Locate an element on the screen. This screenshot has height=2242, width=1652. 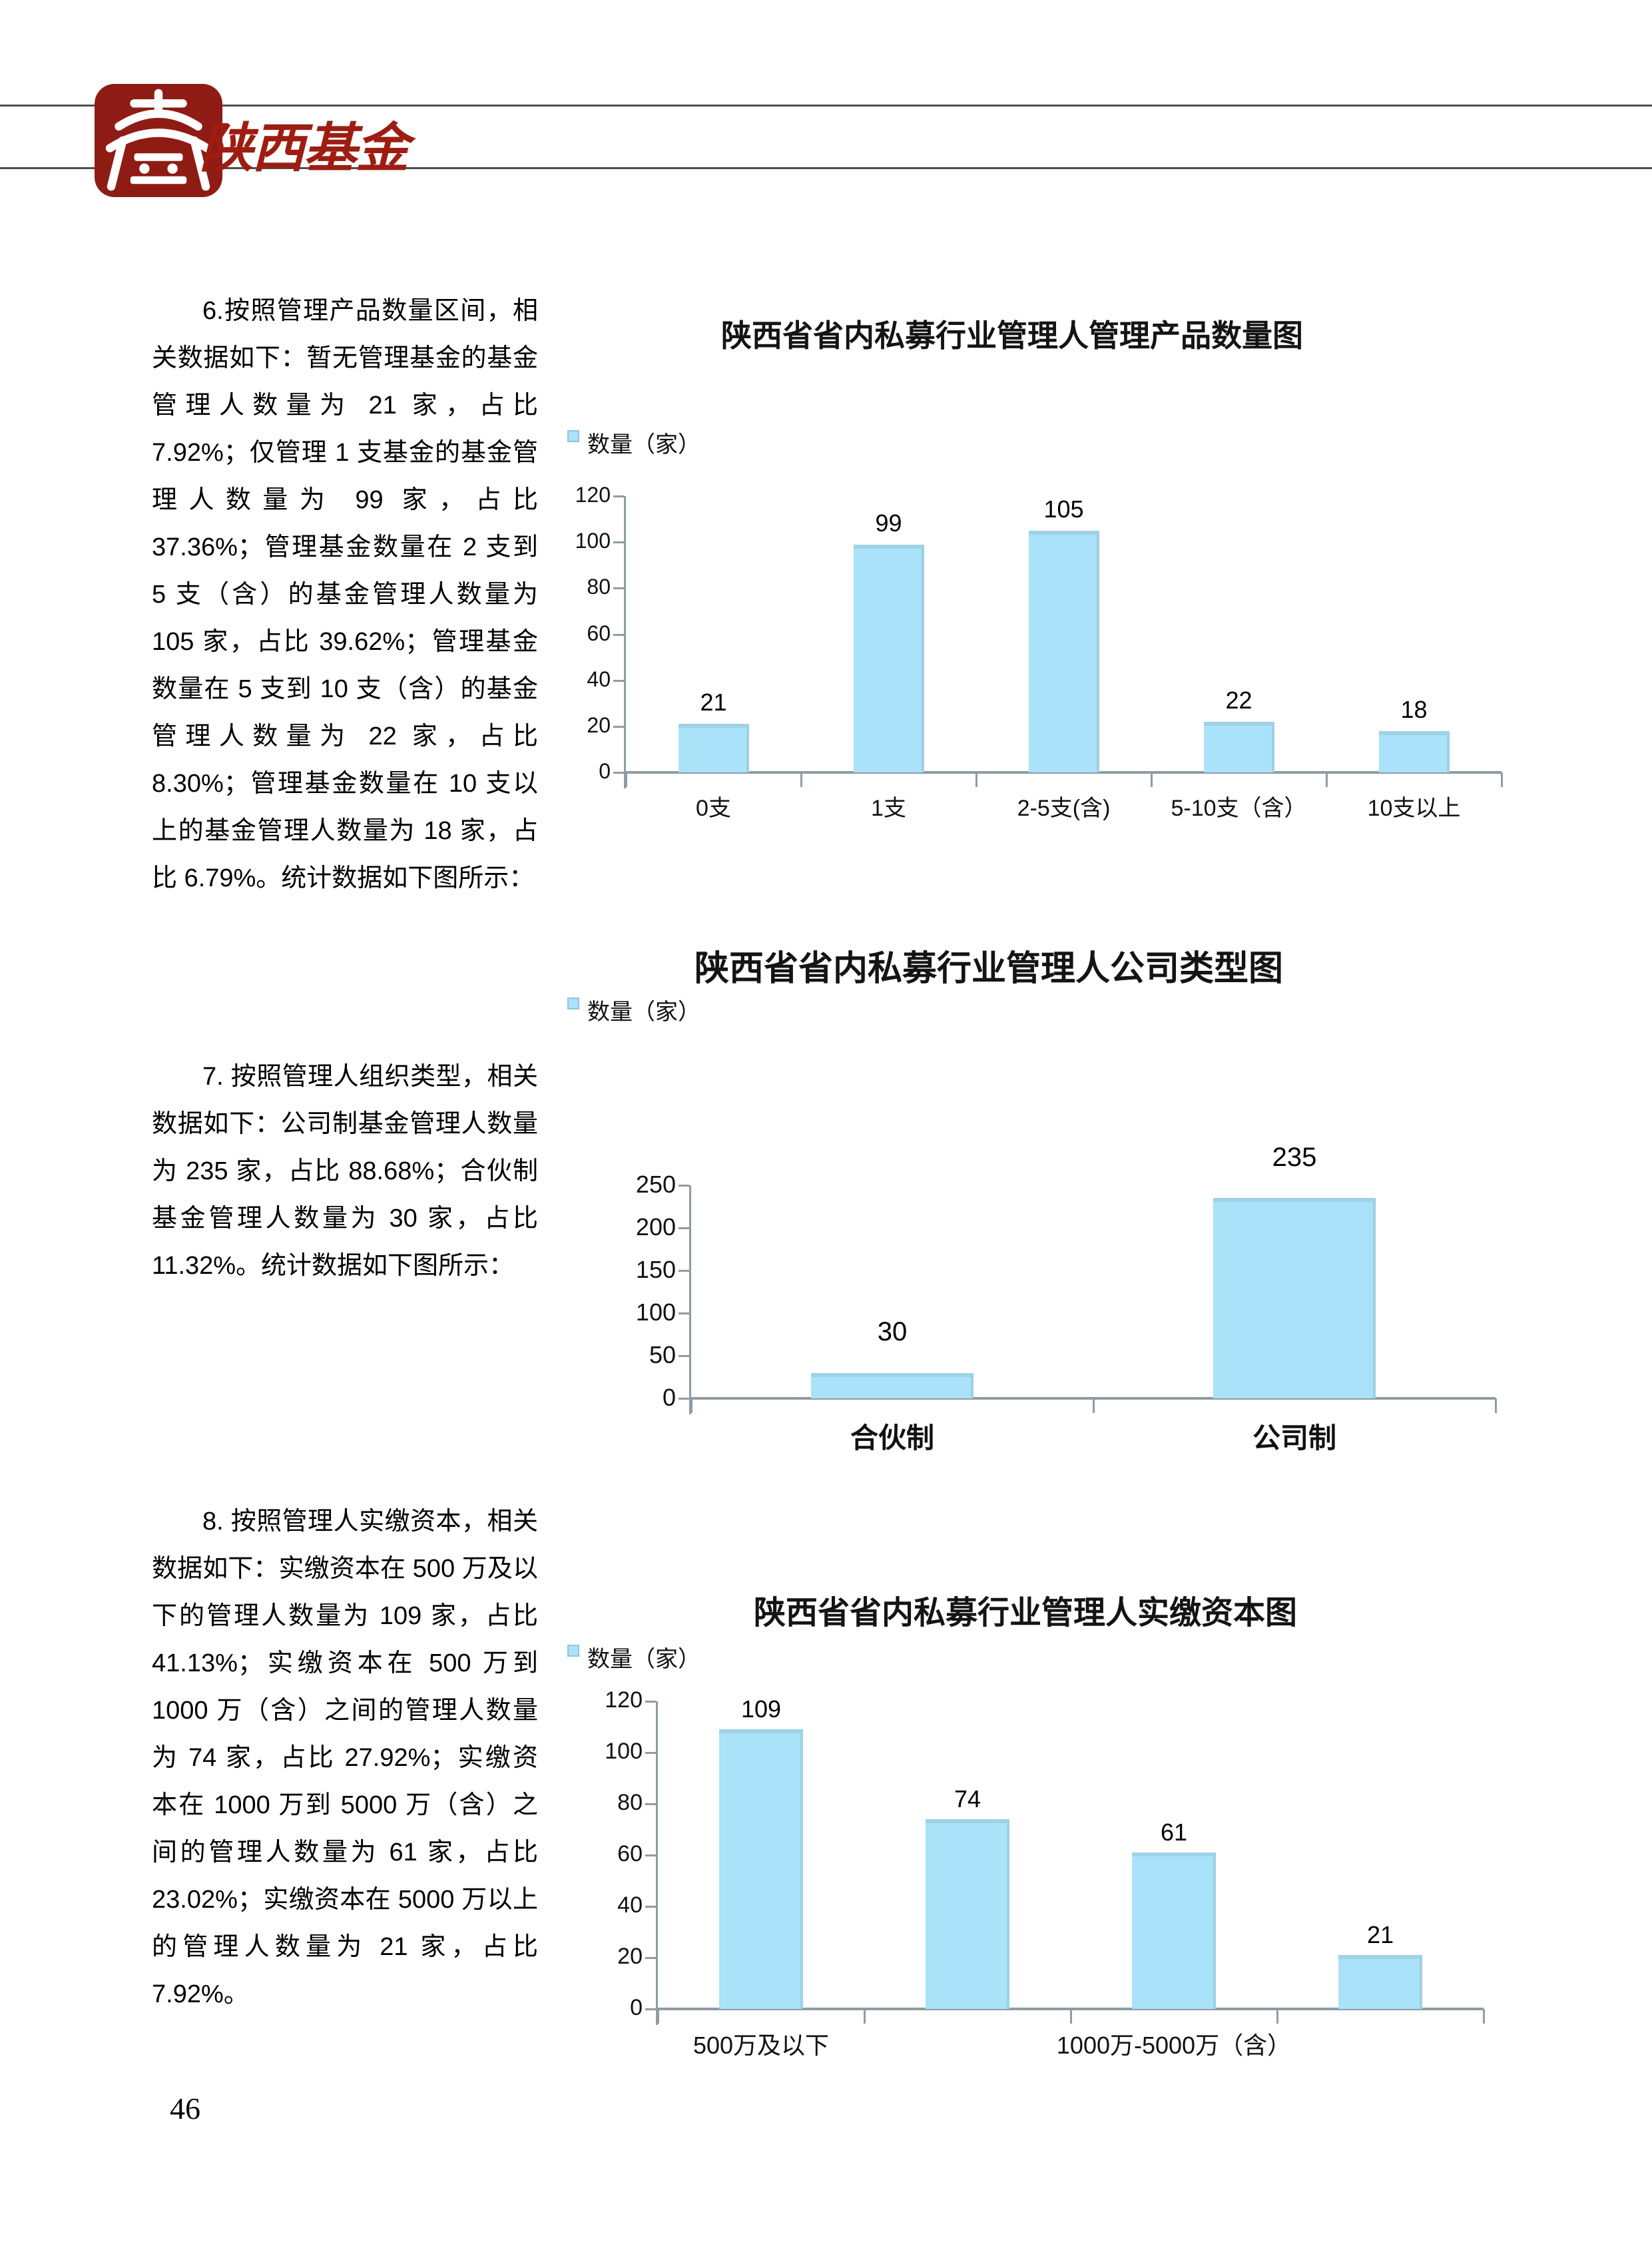
bar-value-label: 22 is located at coordinates (1238, 701).